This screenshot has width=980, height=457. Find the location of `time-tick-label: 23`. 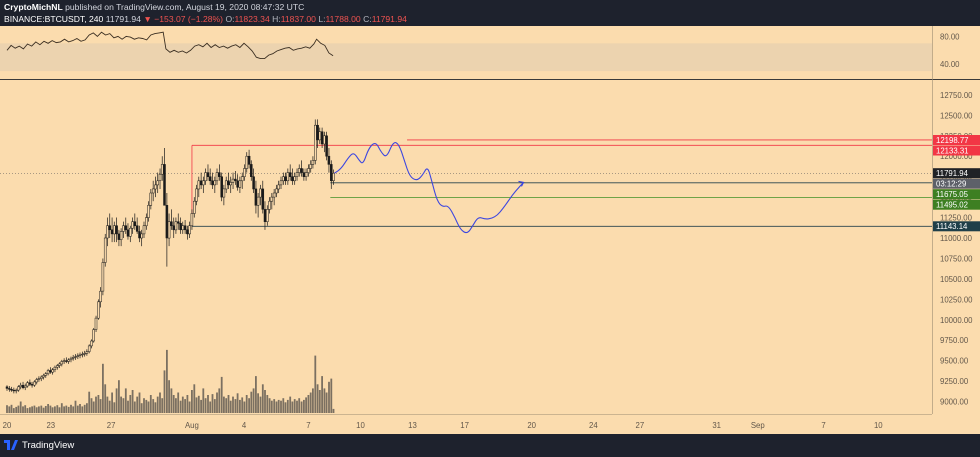

time-tick-label: 23 is located at coordinates (50, 425).